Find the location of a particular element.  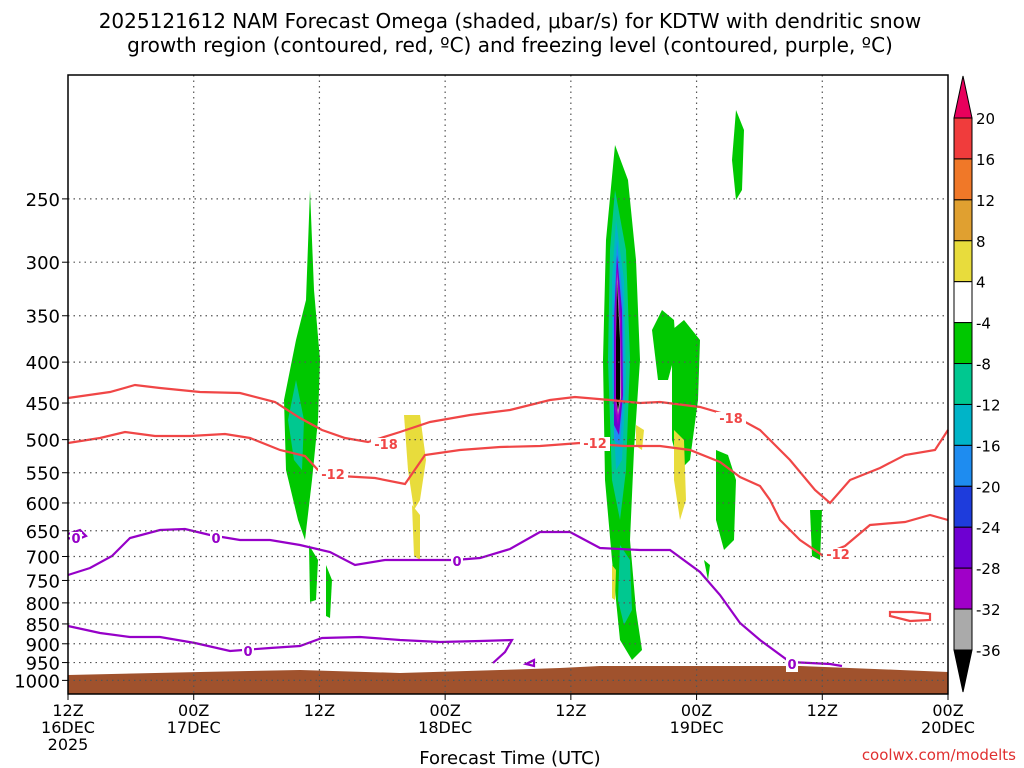

credit-text: coolwx.com/modelts is located at coordinates (939, 755).